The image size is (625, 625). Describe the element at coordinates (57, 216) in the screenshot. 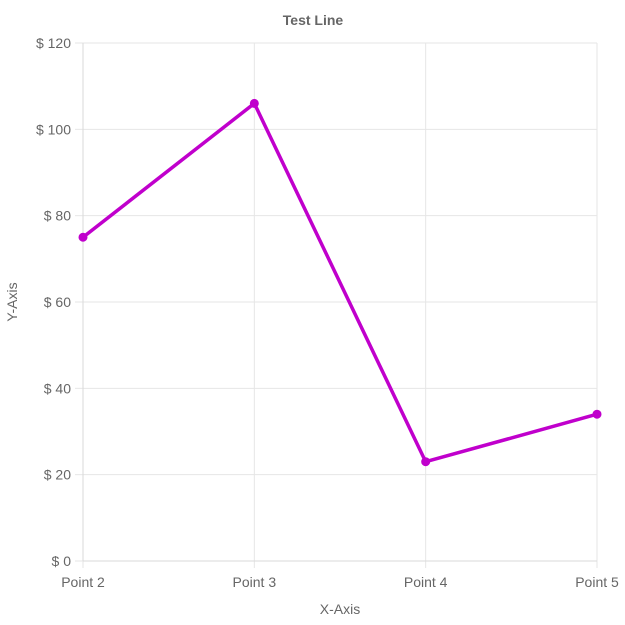

I see `y-tick-label: $ 80` at that location.